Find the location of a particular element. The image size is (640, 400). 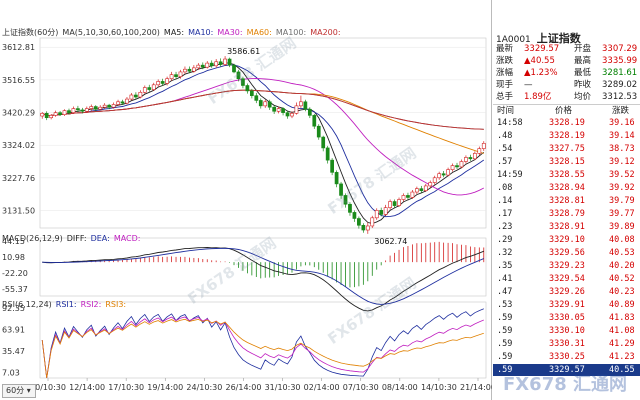

tick-row: .08 3328.94 39.92 is located at coordinates (566, 188).